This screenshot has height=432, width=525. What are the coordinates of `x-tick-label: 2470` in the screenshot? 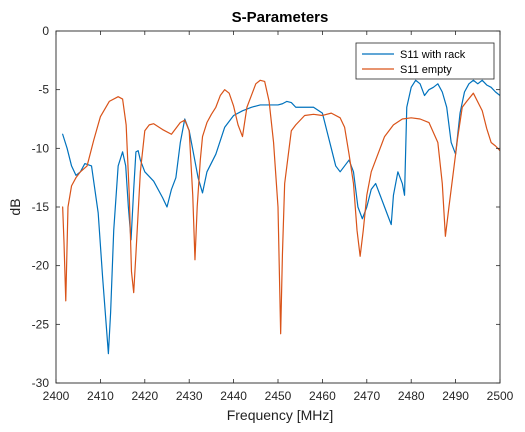 It's located at (366, 396).